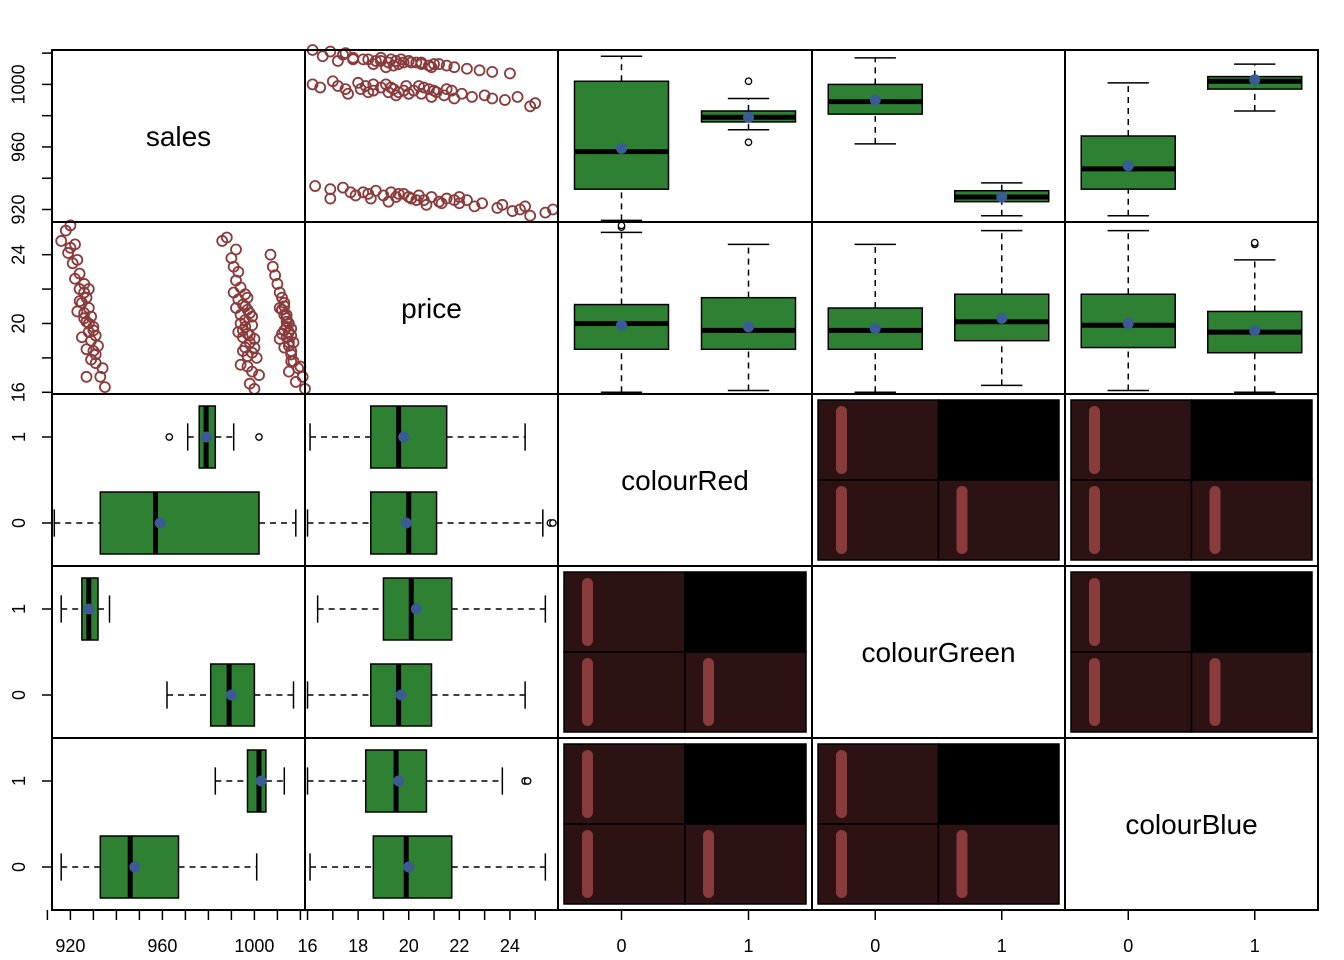 The width and height of the screenshot is (1344, 960). What do you see at coordinates (178, 308) in the screenshot?
I see `panel-border` at bounding box center [178, 308].